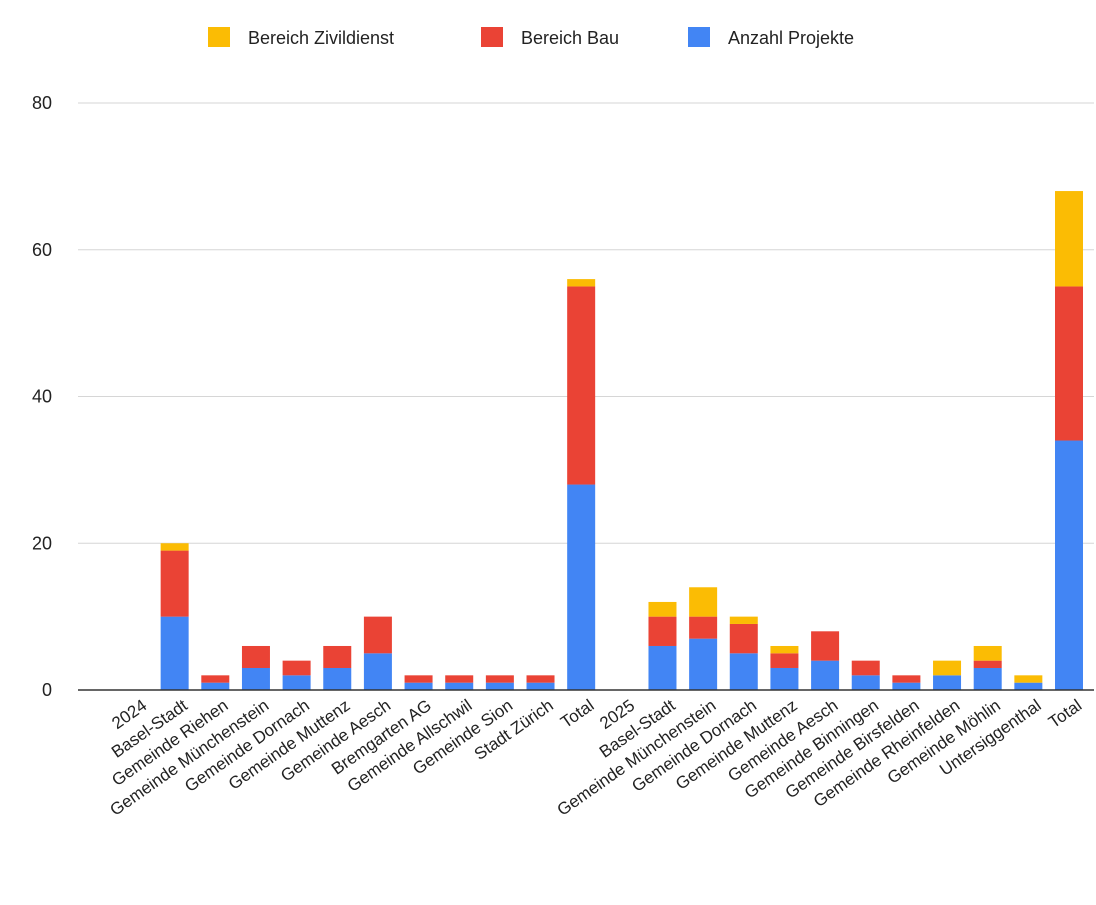 Image resolution: width=1096 pixels, height=905 pixels. I want to click on y-tick-label: 60, so click(42, 250).